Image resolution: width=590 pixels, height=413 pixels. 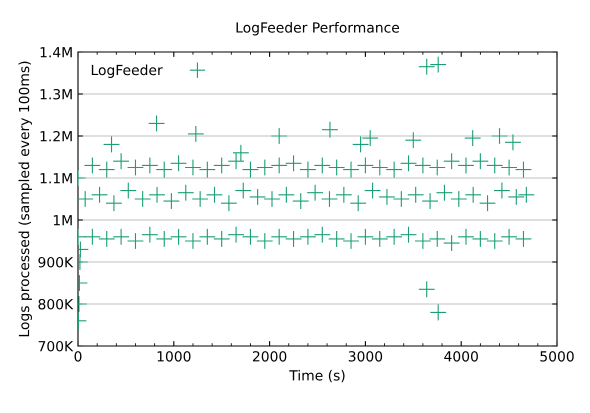 What do you see at coordinates (365, 356) in the screenshot?
I see `x-tick-label: 3000` at bounding box center [365, 356].